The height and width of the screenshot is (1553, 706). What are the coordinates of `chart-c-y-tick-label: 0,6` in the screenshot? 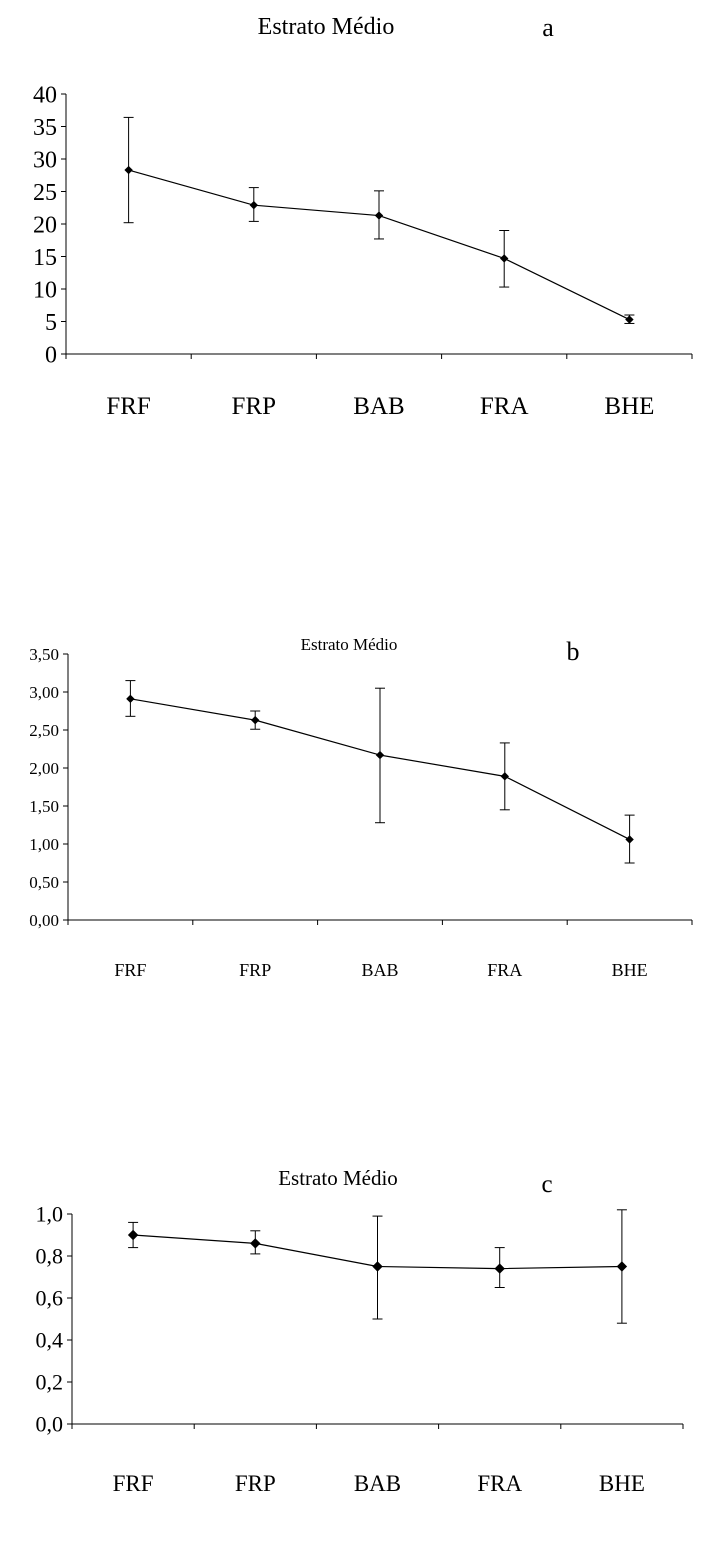 It's located at (50, 1298).